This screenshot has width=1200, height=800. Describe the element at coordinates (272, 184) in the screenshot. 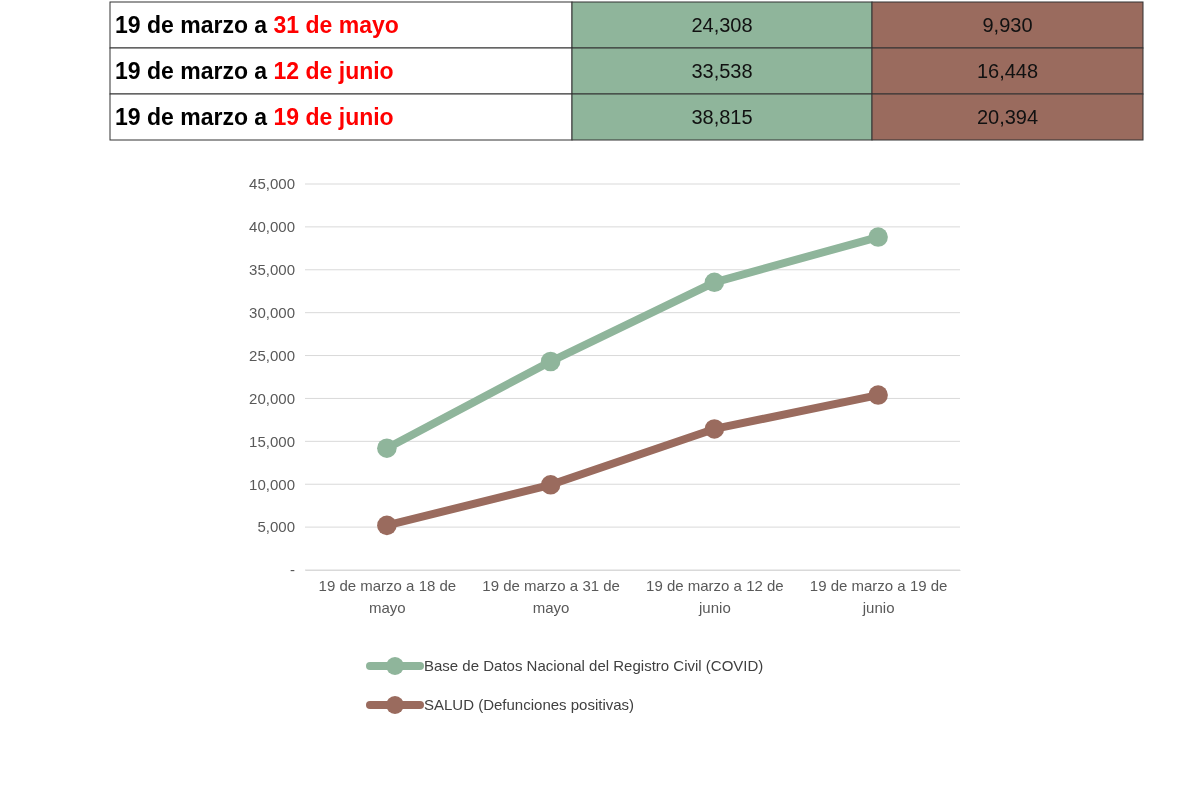

I see `y-tick-label: 45,000` at that location.